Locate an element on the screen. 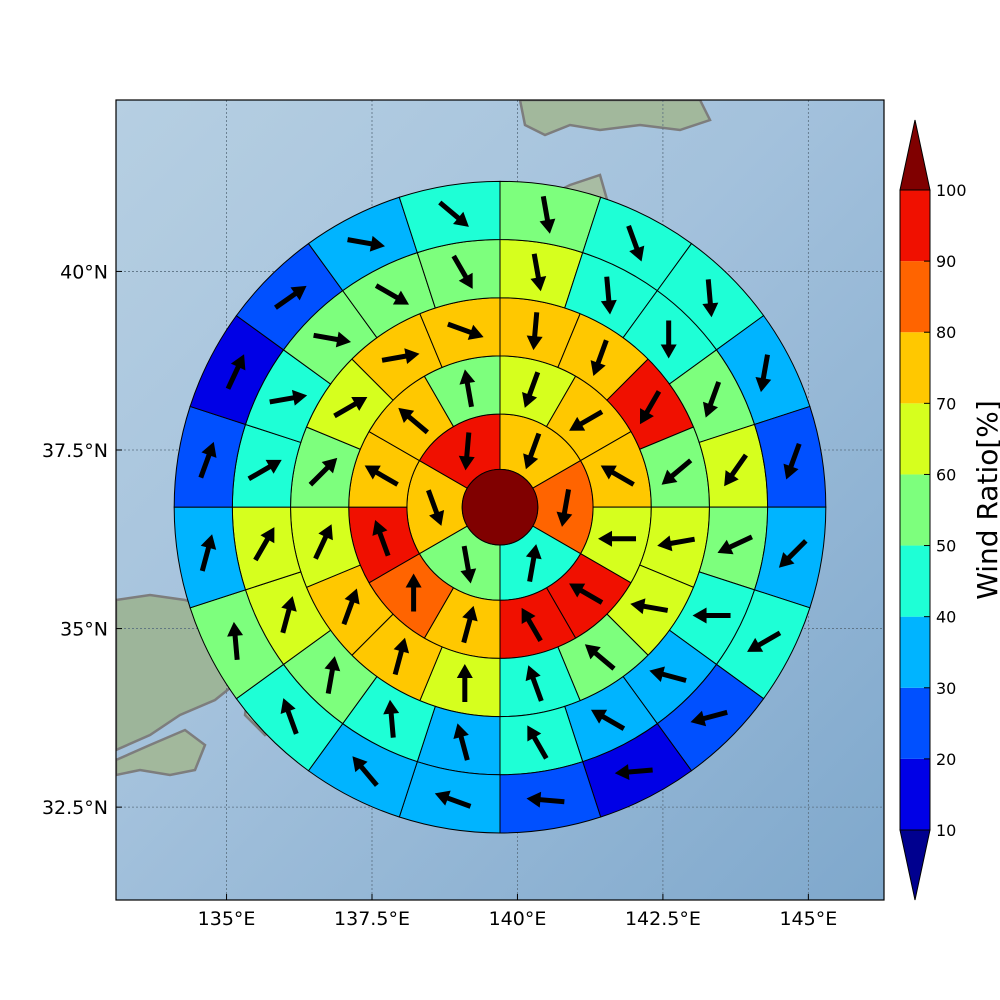  colorbar-title: Wind Ratio[%] is located at coordinates (985, 500).